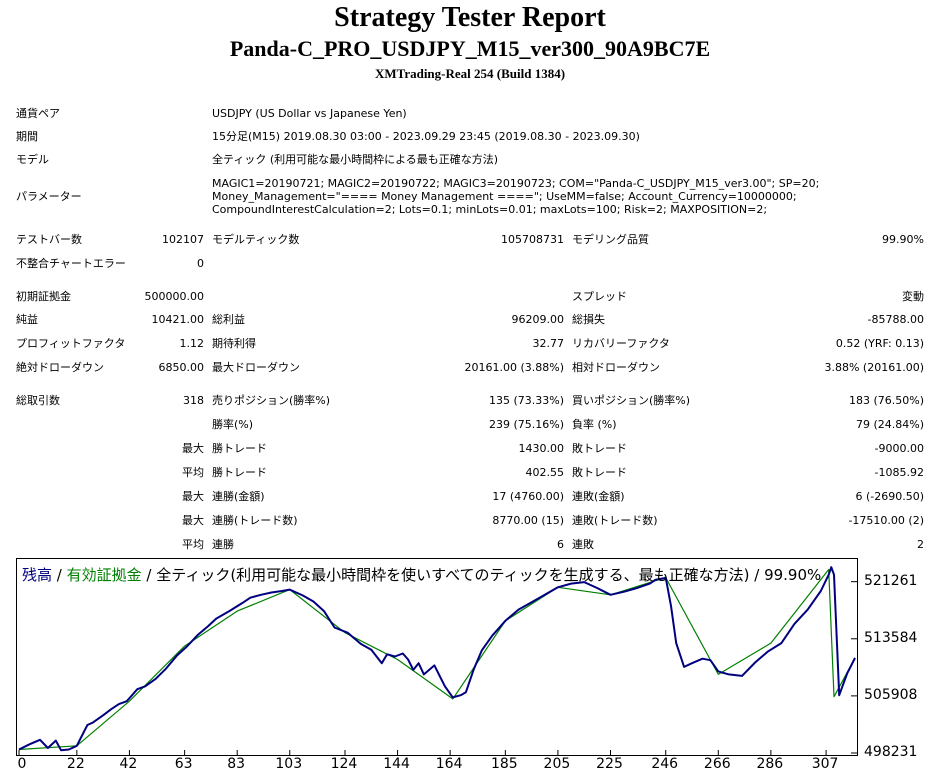 This screenshot has height=780, width=940. What do you see at coordinates (879, 343) in the screenshot?
I see `recovery-value: 0.52 (YRF: 0.13)` at bounding box center [879, 343].